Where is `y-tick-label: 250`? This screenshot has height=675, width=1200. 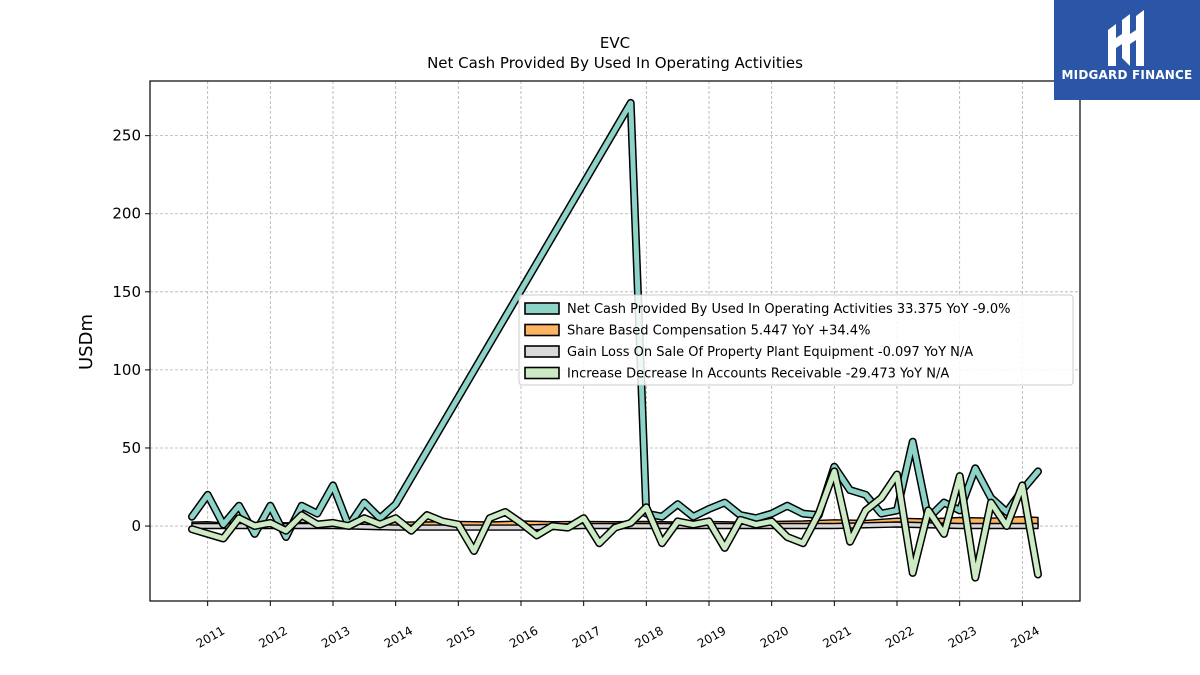
y-tick-label: 250 is located at coordinates (126, 136).